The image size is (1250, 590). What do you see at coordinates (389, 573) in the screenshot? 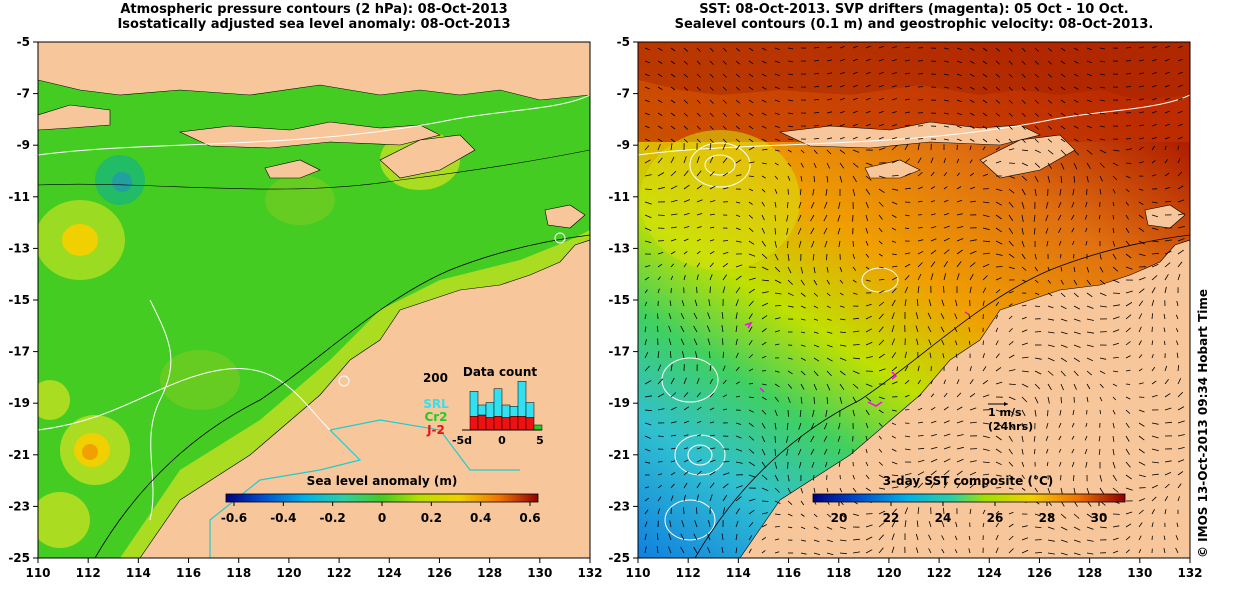
I see `left-lon-label: 124` at bounding box center [389, 573].